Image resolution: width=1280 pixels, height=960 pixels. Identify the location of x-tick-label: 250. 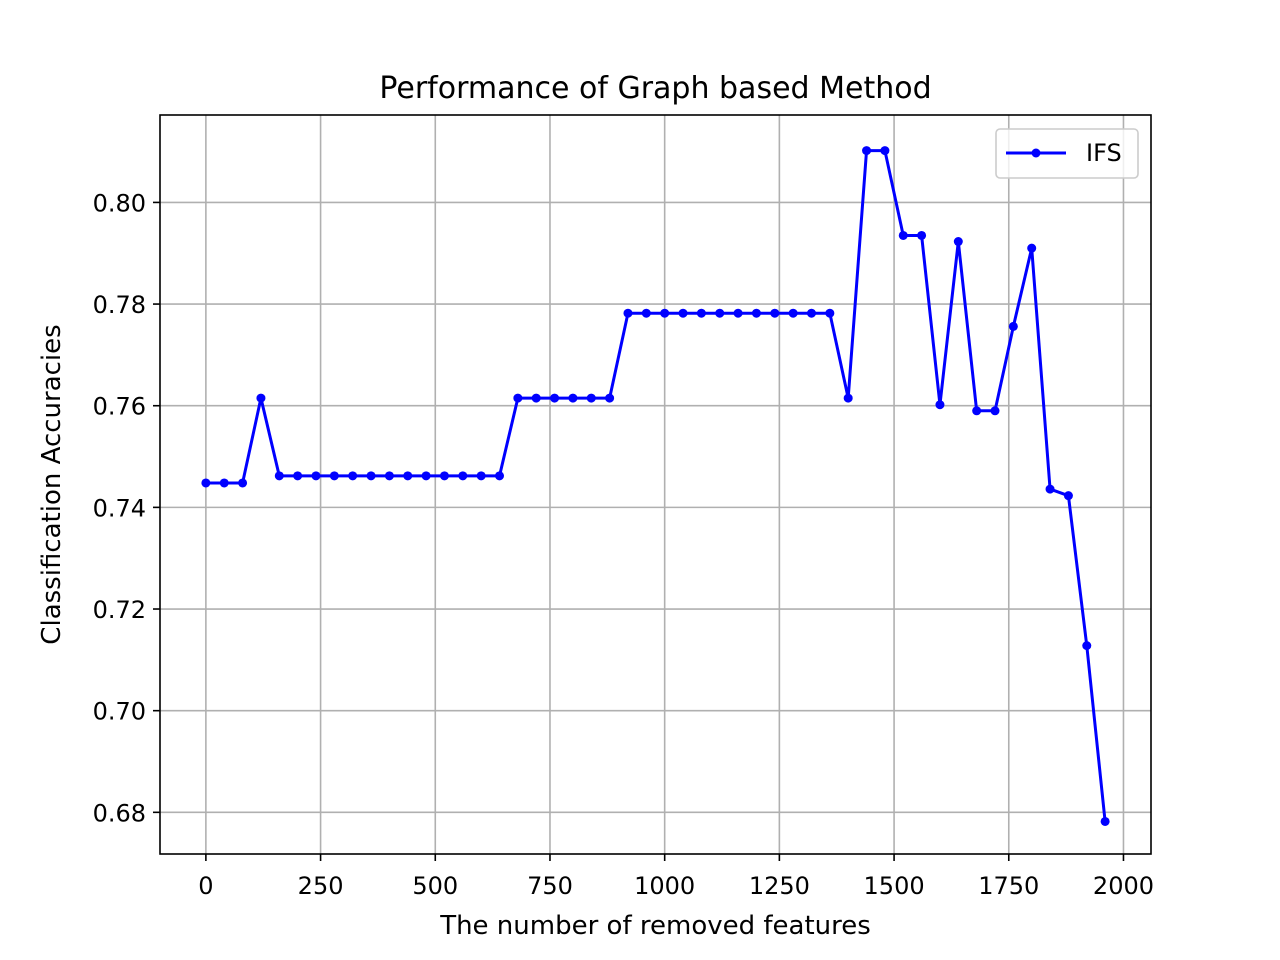
(321, 886).